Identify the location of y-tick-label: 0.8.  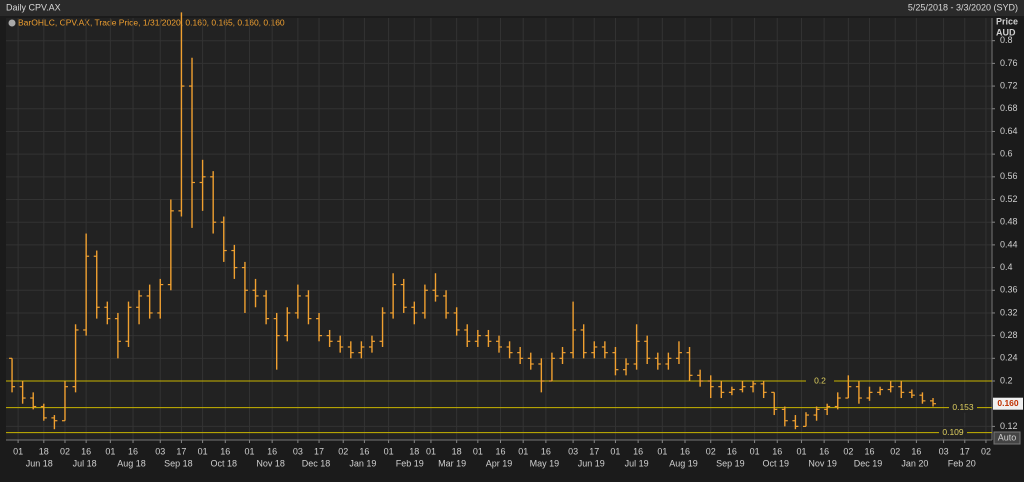
(1006, 40).